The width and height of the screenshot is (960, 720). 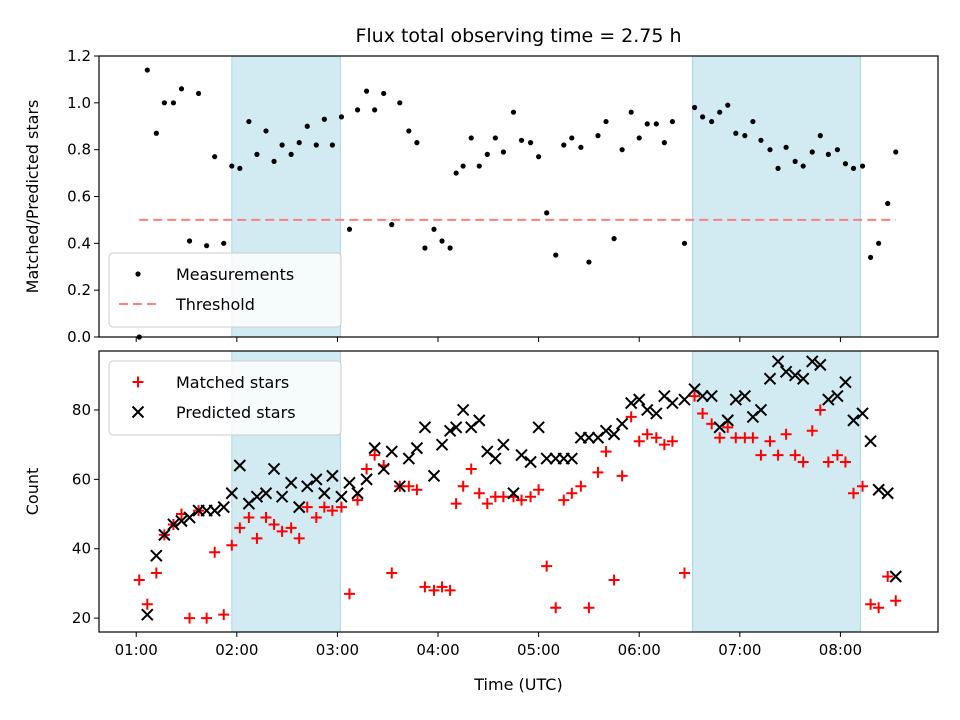 What do you see at coordinates (79, 103) in the screenshot?
I see `y-tick-label: 1.0` at bounding box center [79, 103].